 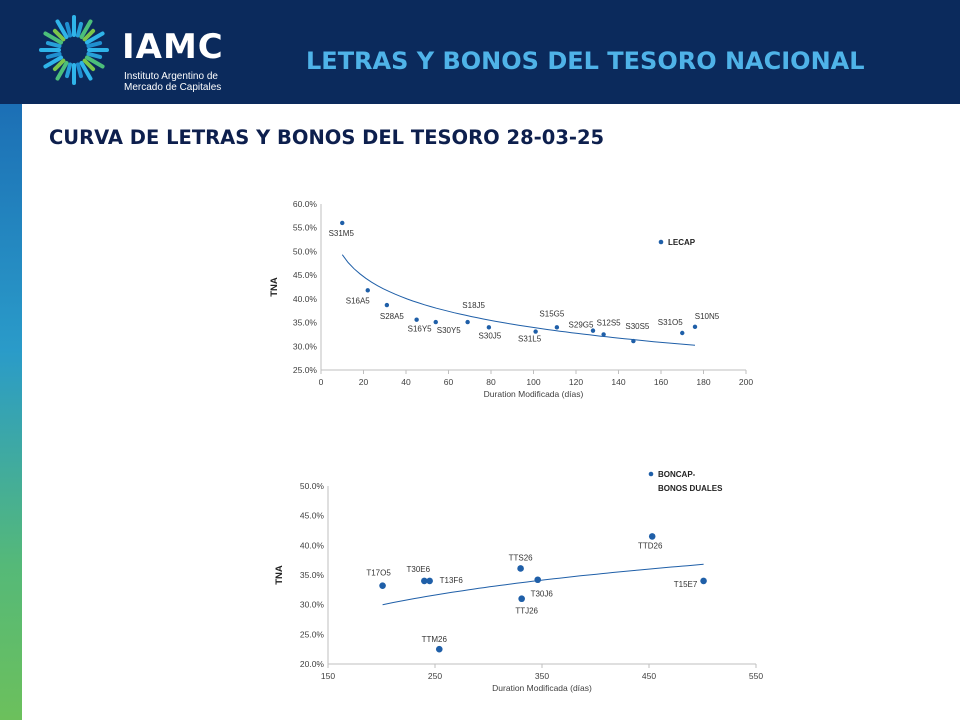 What do you see at coordinates (649, 676) in the screenshot?
I see `x-tick-label: 450` at bounding box center [649, 676].